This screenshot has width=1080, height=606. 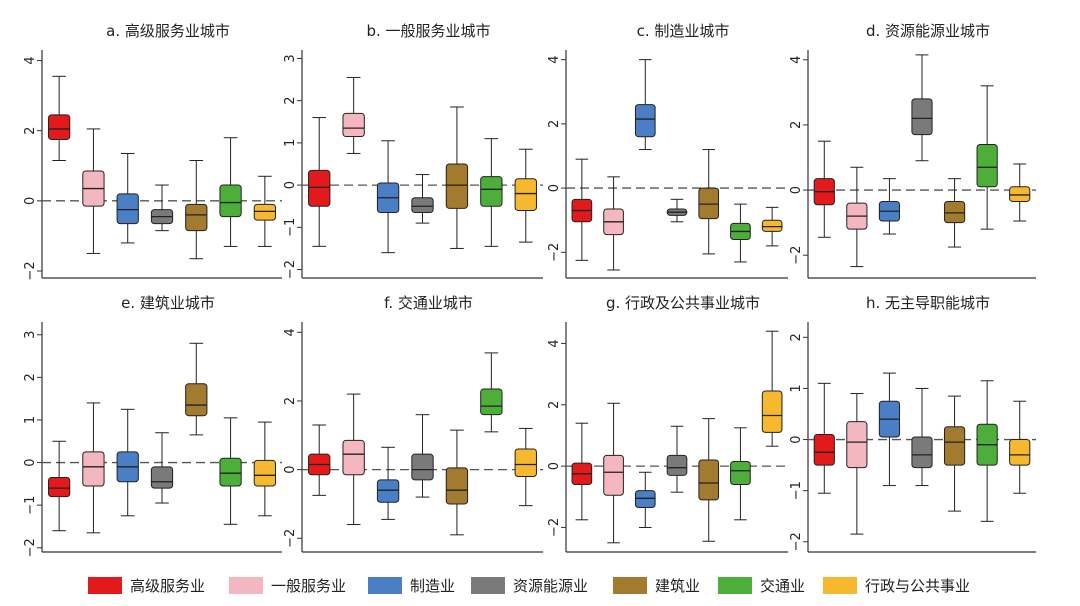 What do you see at coordinates (290, 58) in the screenshot?
I see `y-tick-label: 3` at bounding box center [290, 58].